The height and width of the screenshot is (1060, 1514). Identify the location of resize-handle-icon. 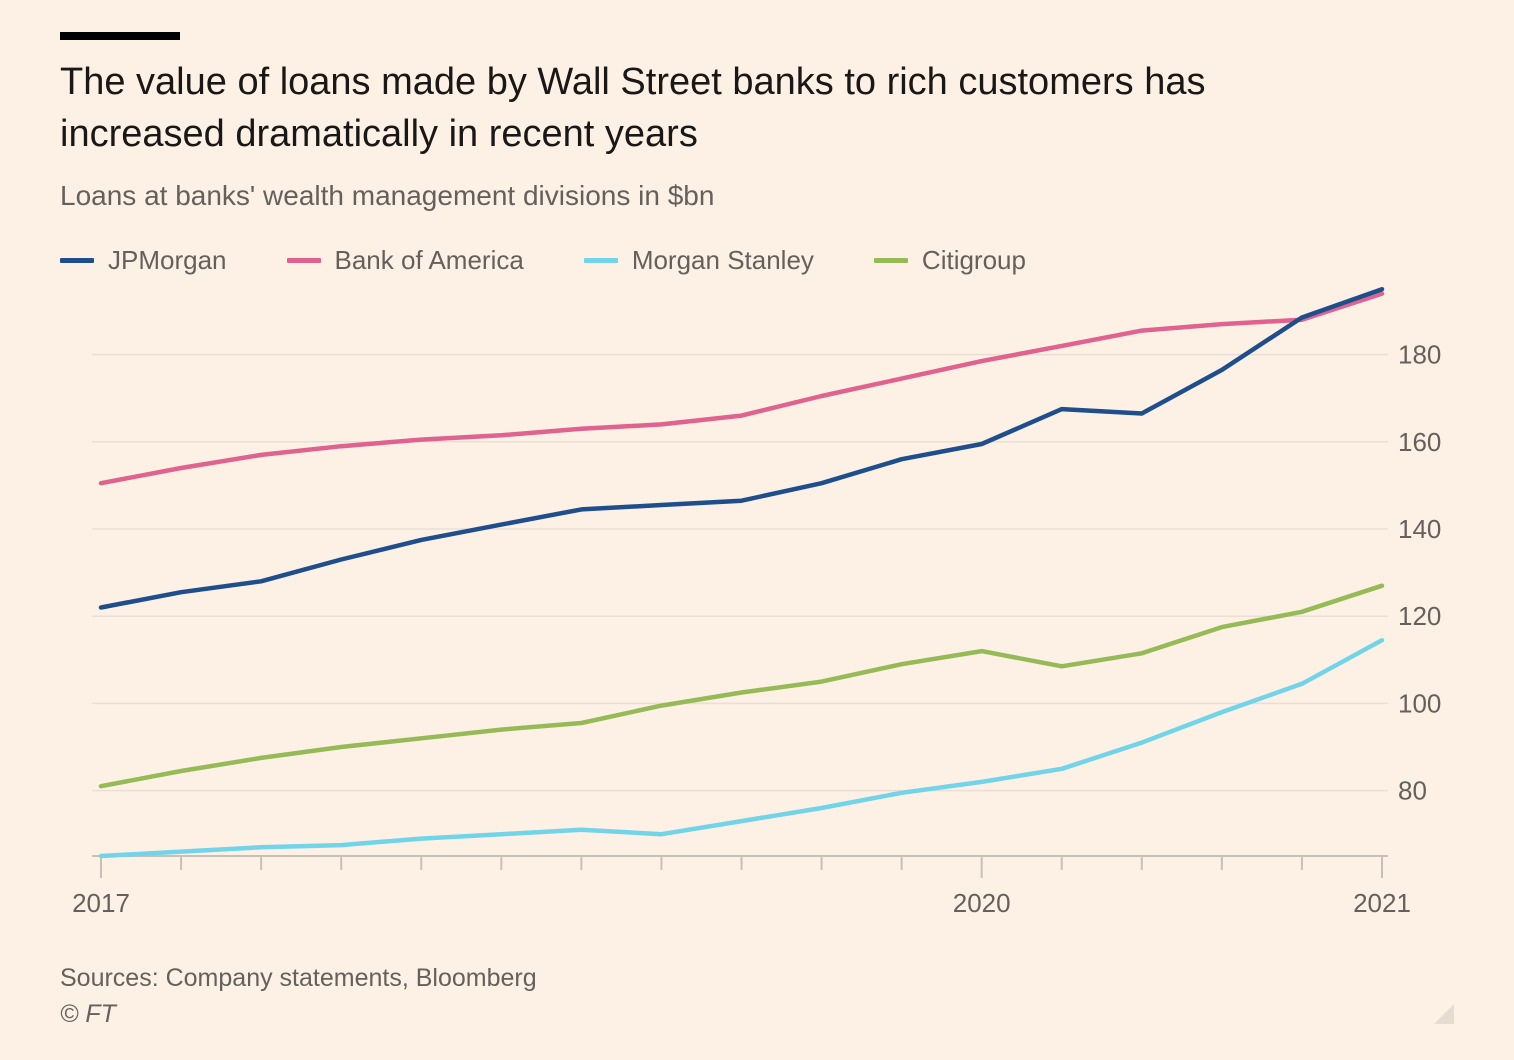
(1444, 1014).